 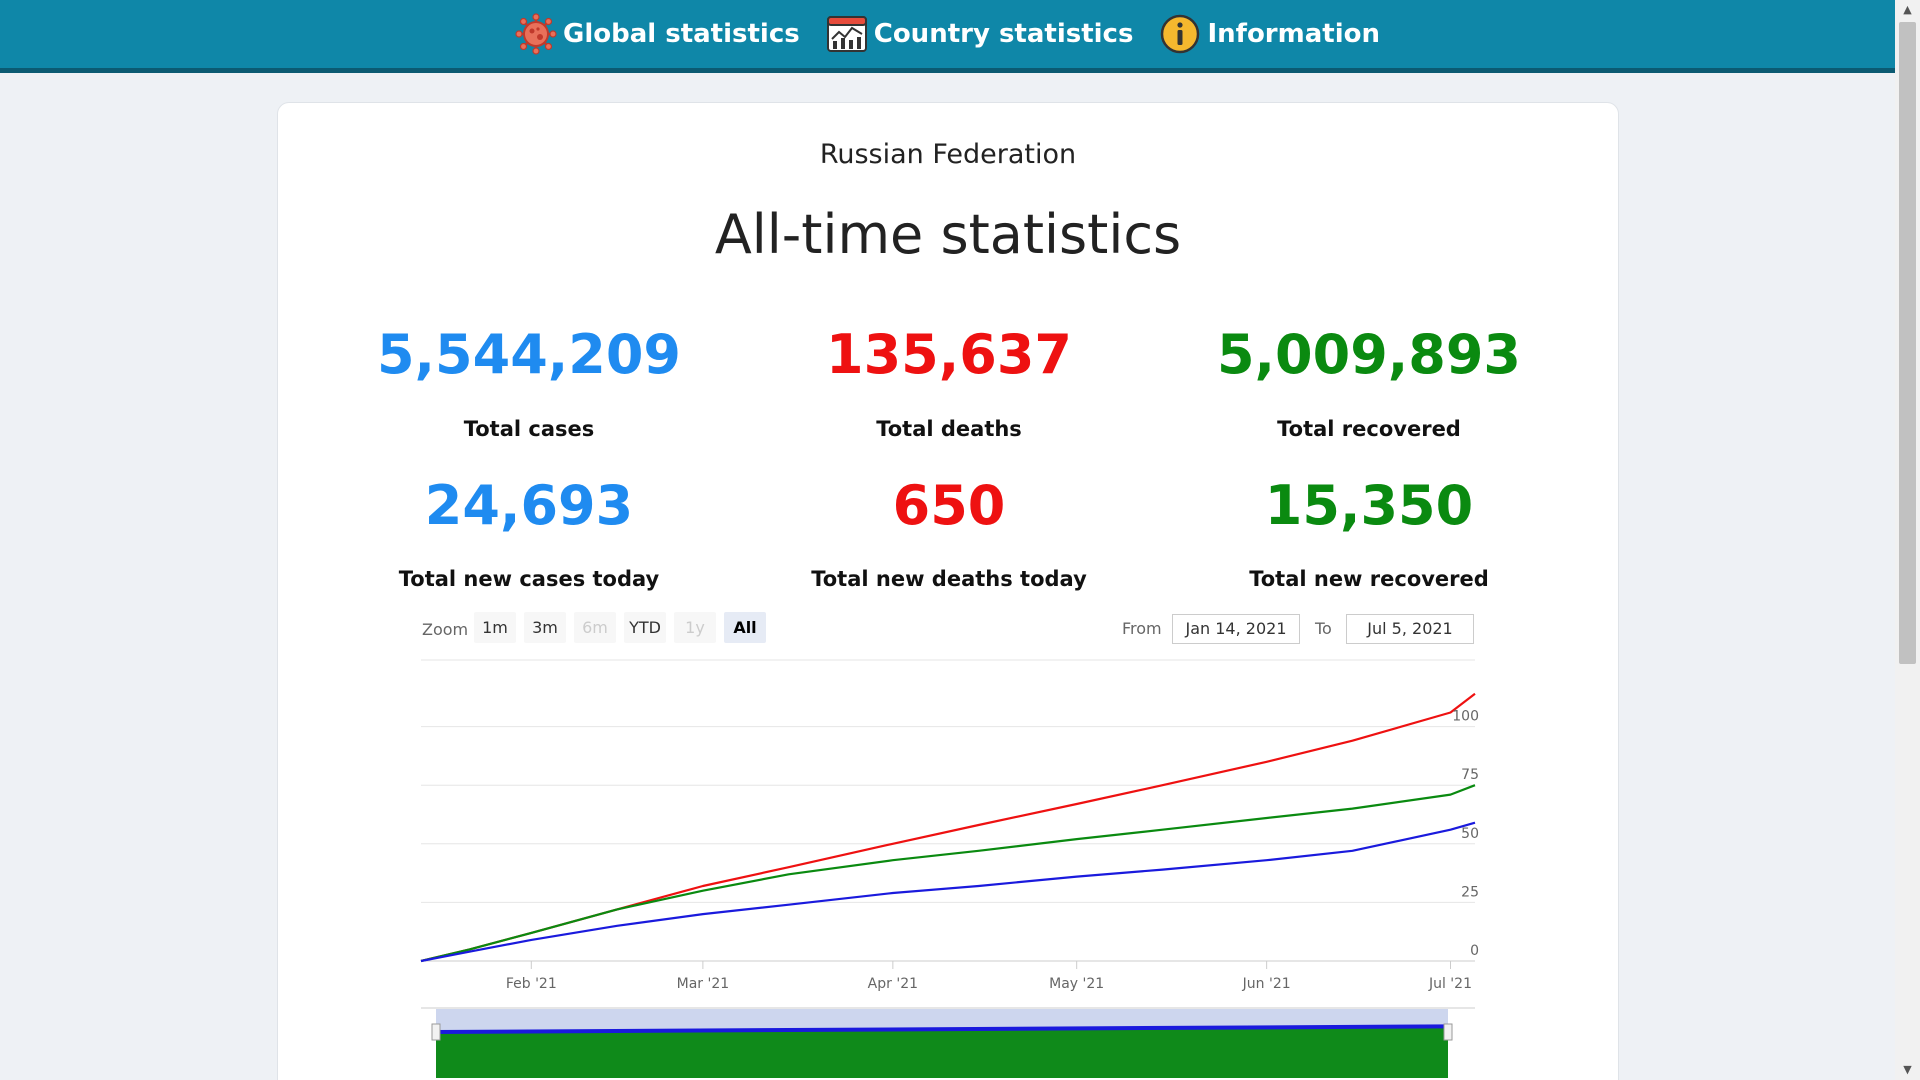 I want to click on zoom-1y-button: 1y, so click(x=695, y=627).